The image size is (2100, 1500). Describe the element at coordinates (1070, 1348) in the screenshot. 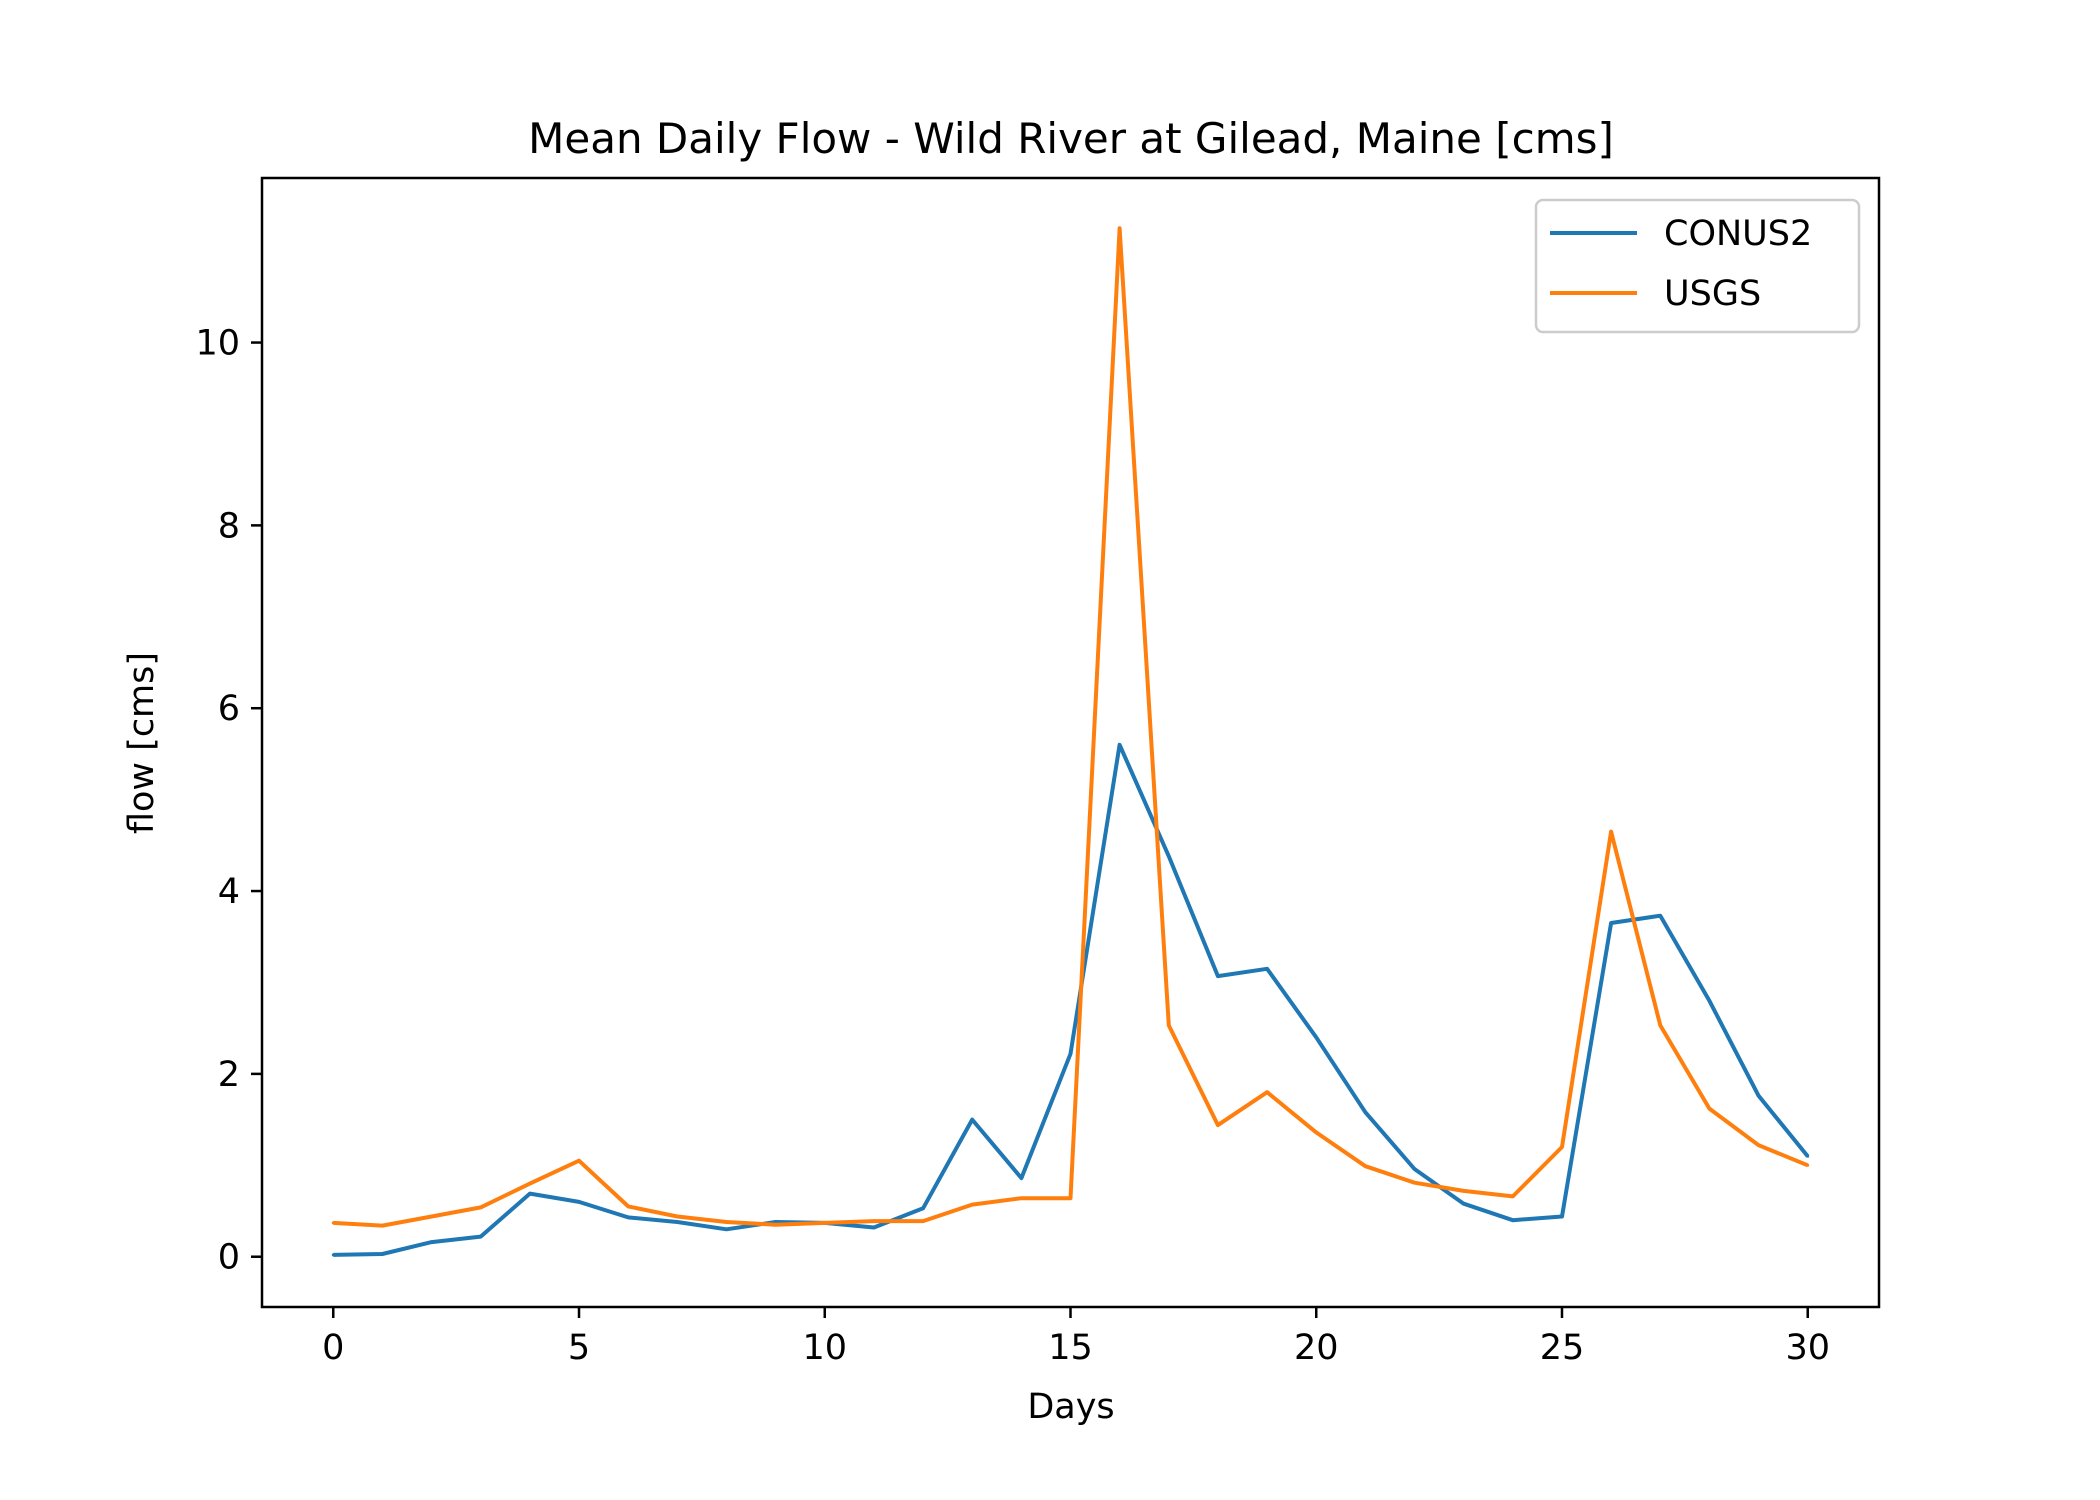

I see `x-tick-label: 15` at that location.